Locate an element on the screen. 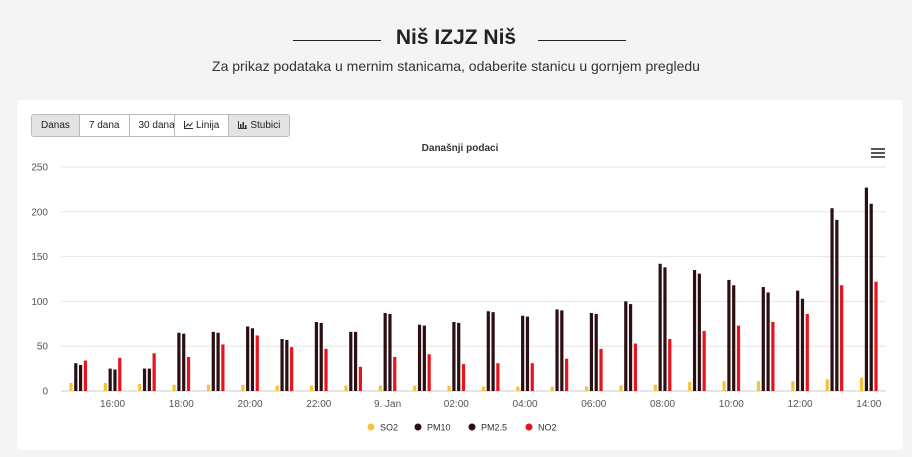 The image size is (912, 457). bar-no2-1900 is located at coordinates (223, 367).